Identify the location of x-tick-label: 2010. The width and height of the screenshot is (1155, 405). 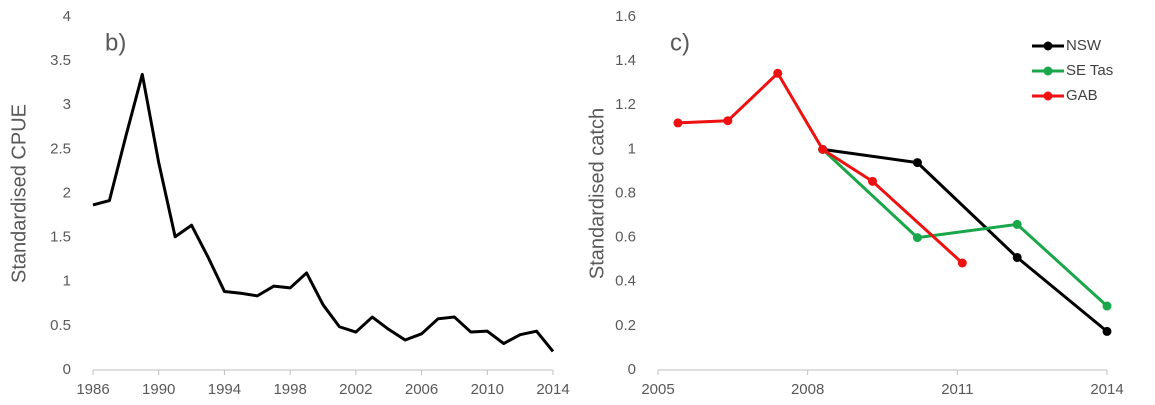
(487, 389).